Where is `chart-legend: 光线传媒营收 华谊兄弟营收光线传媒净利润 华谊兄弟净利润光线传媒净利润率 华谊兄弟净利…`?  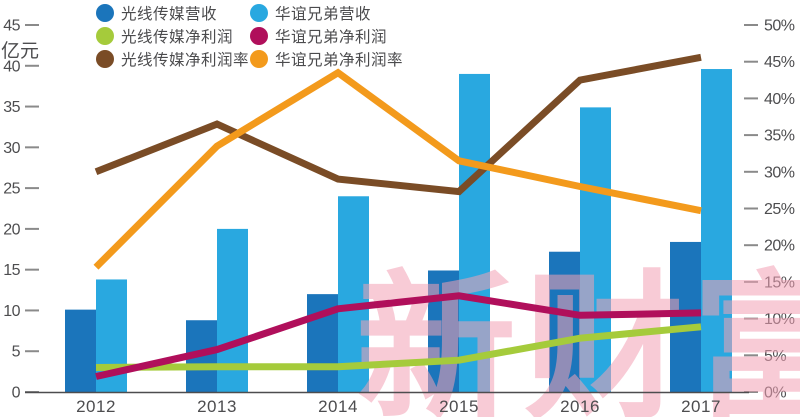 chart-legend: 光线传媒营收 华谊兄弟营收光线传媒净利润 华谊兄弟净利润光线传媒净利润率 华谊兄弟净利… is located at coordinates (249, 35).